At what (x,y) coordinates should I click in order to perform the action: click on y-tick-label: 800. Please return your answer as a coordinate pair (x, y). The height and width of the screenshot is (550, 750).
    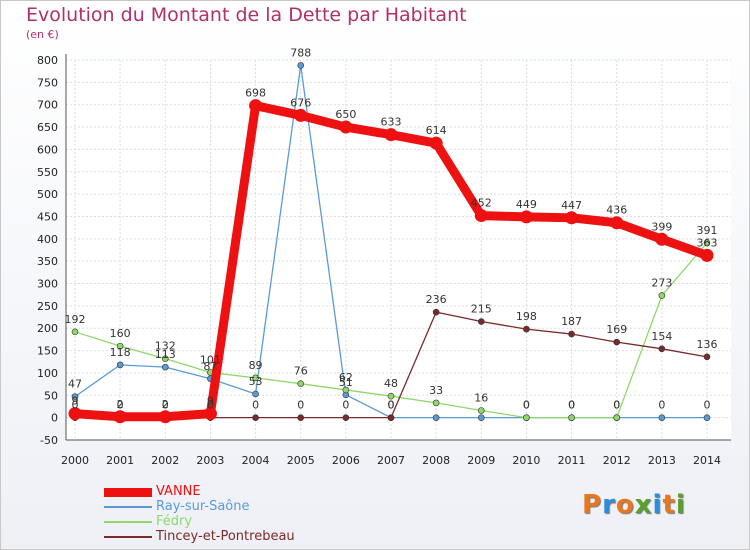
    Looking at the image, I should click on (47, 60).